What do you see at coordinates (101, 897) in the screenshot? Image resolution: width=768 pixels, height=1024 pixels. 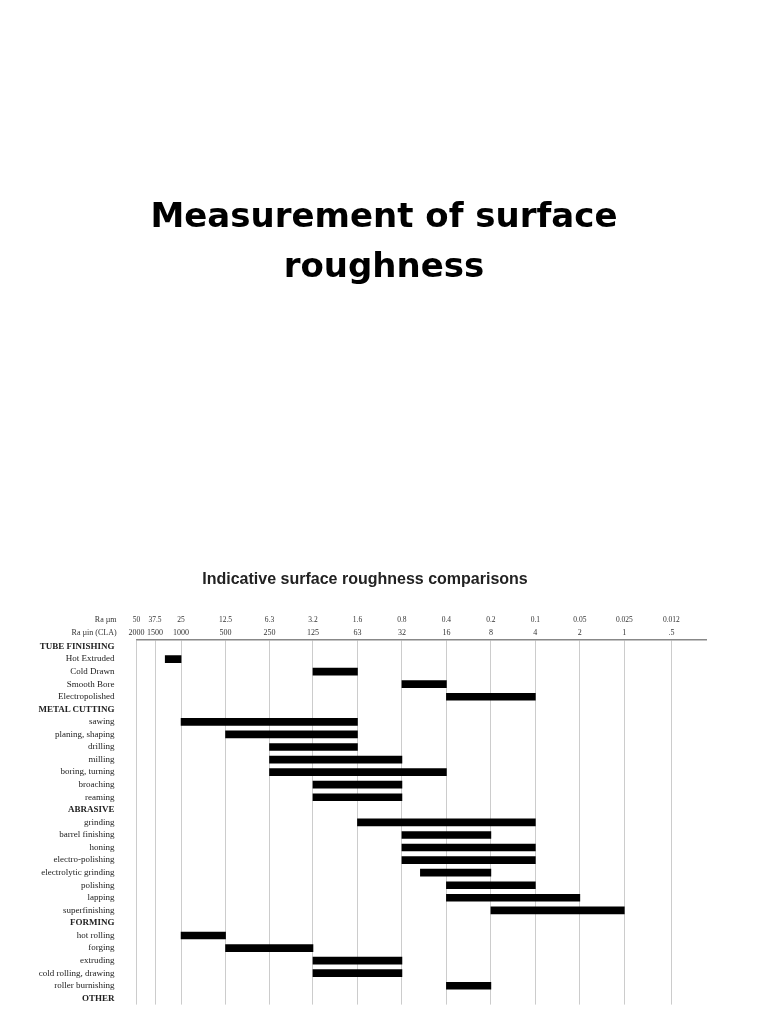 I see `y-tick-label: lapping` at bounding box center [101, 897].